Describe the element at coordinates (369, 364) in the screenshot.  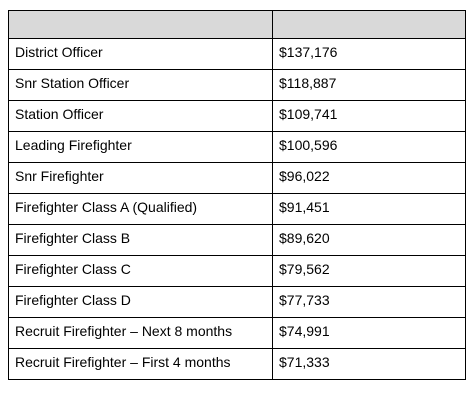
I see `salary-cell: $71,333` at that location.